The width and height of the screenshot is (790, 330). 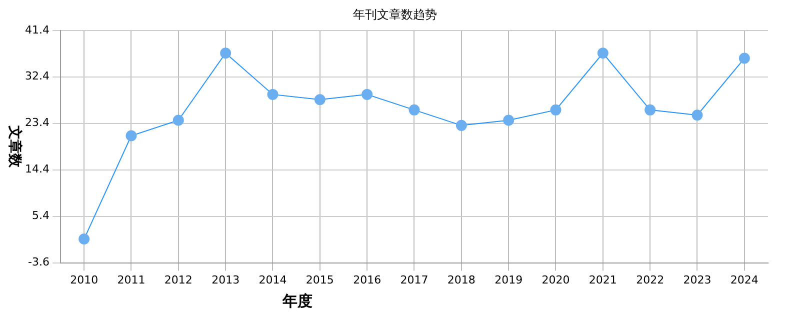 What do you see at coordinates (602, 279) in the screenshot?
I see `x-tick-label: 2021` at bounding box center [602, 279].